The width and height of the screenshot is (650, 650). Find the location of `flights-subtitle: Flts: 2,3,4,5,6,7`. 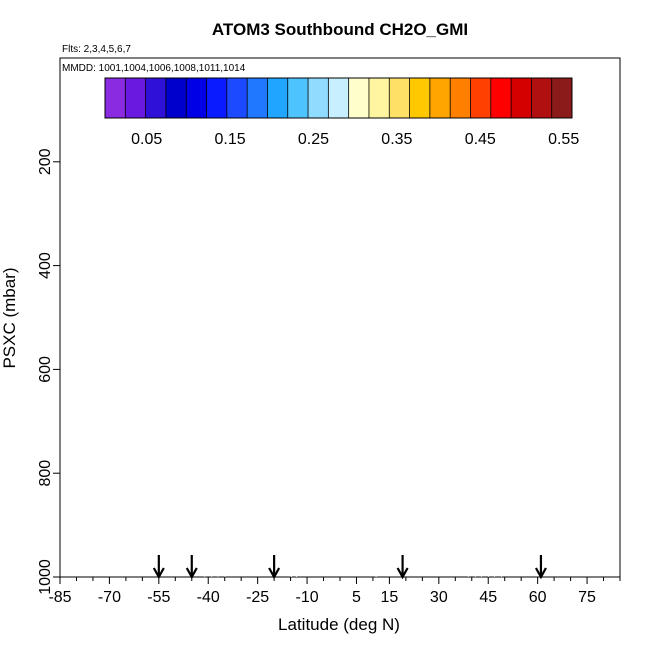

flights-subtitle: Flts: 2,3,4,5,6,7 is located at coordinates (96, 49).